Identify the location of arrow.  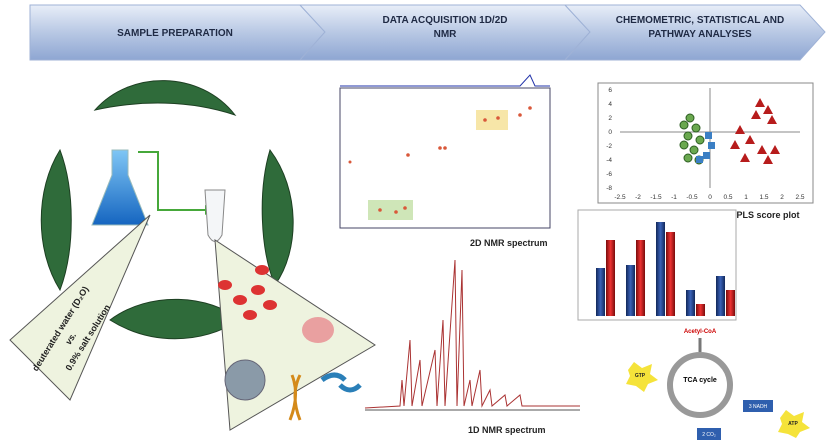
(171, 181).